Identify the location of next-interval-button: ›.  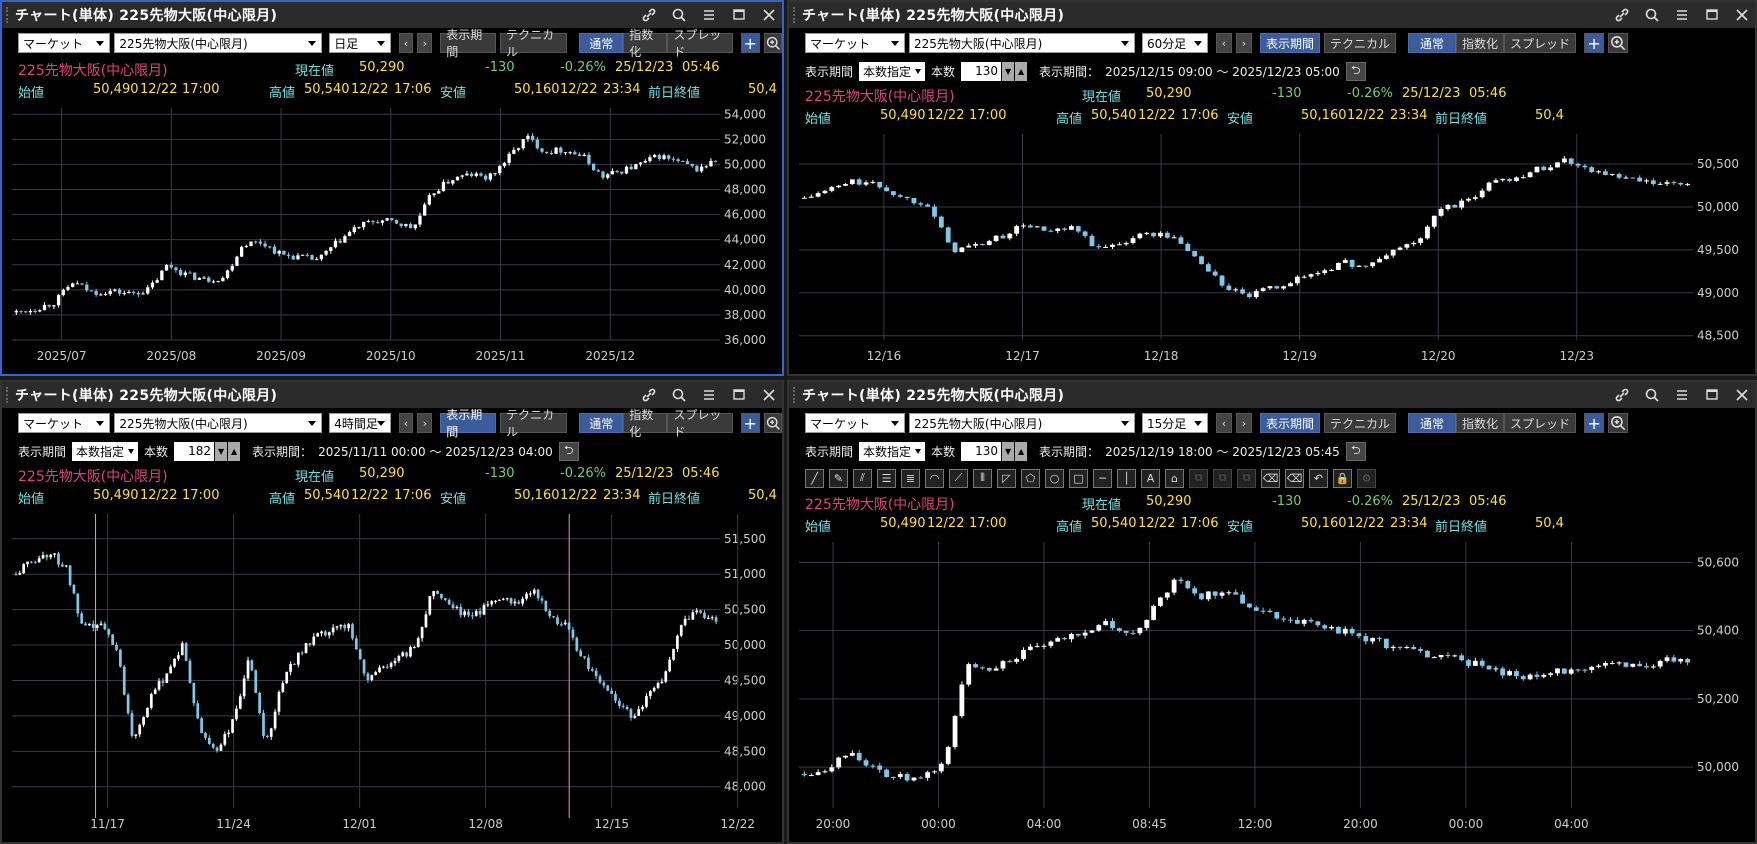
(425, 423).